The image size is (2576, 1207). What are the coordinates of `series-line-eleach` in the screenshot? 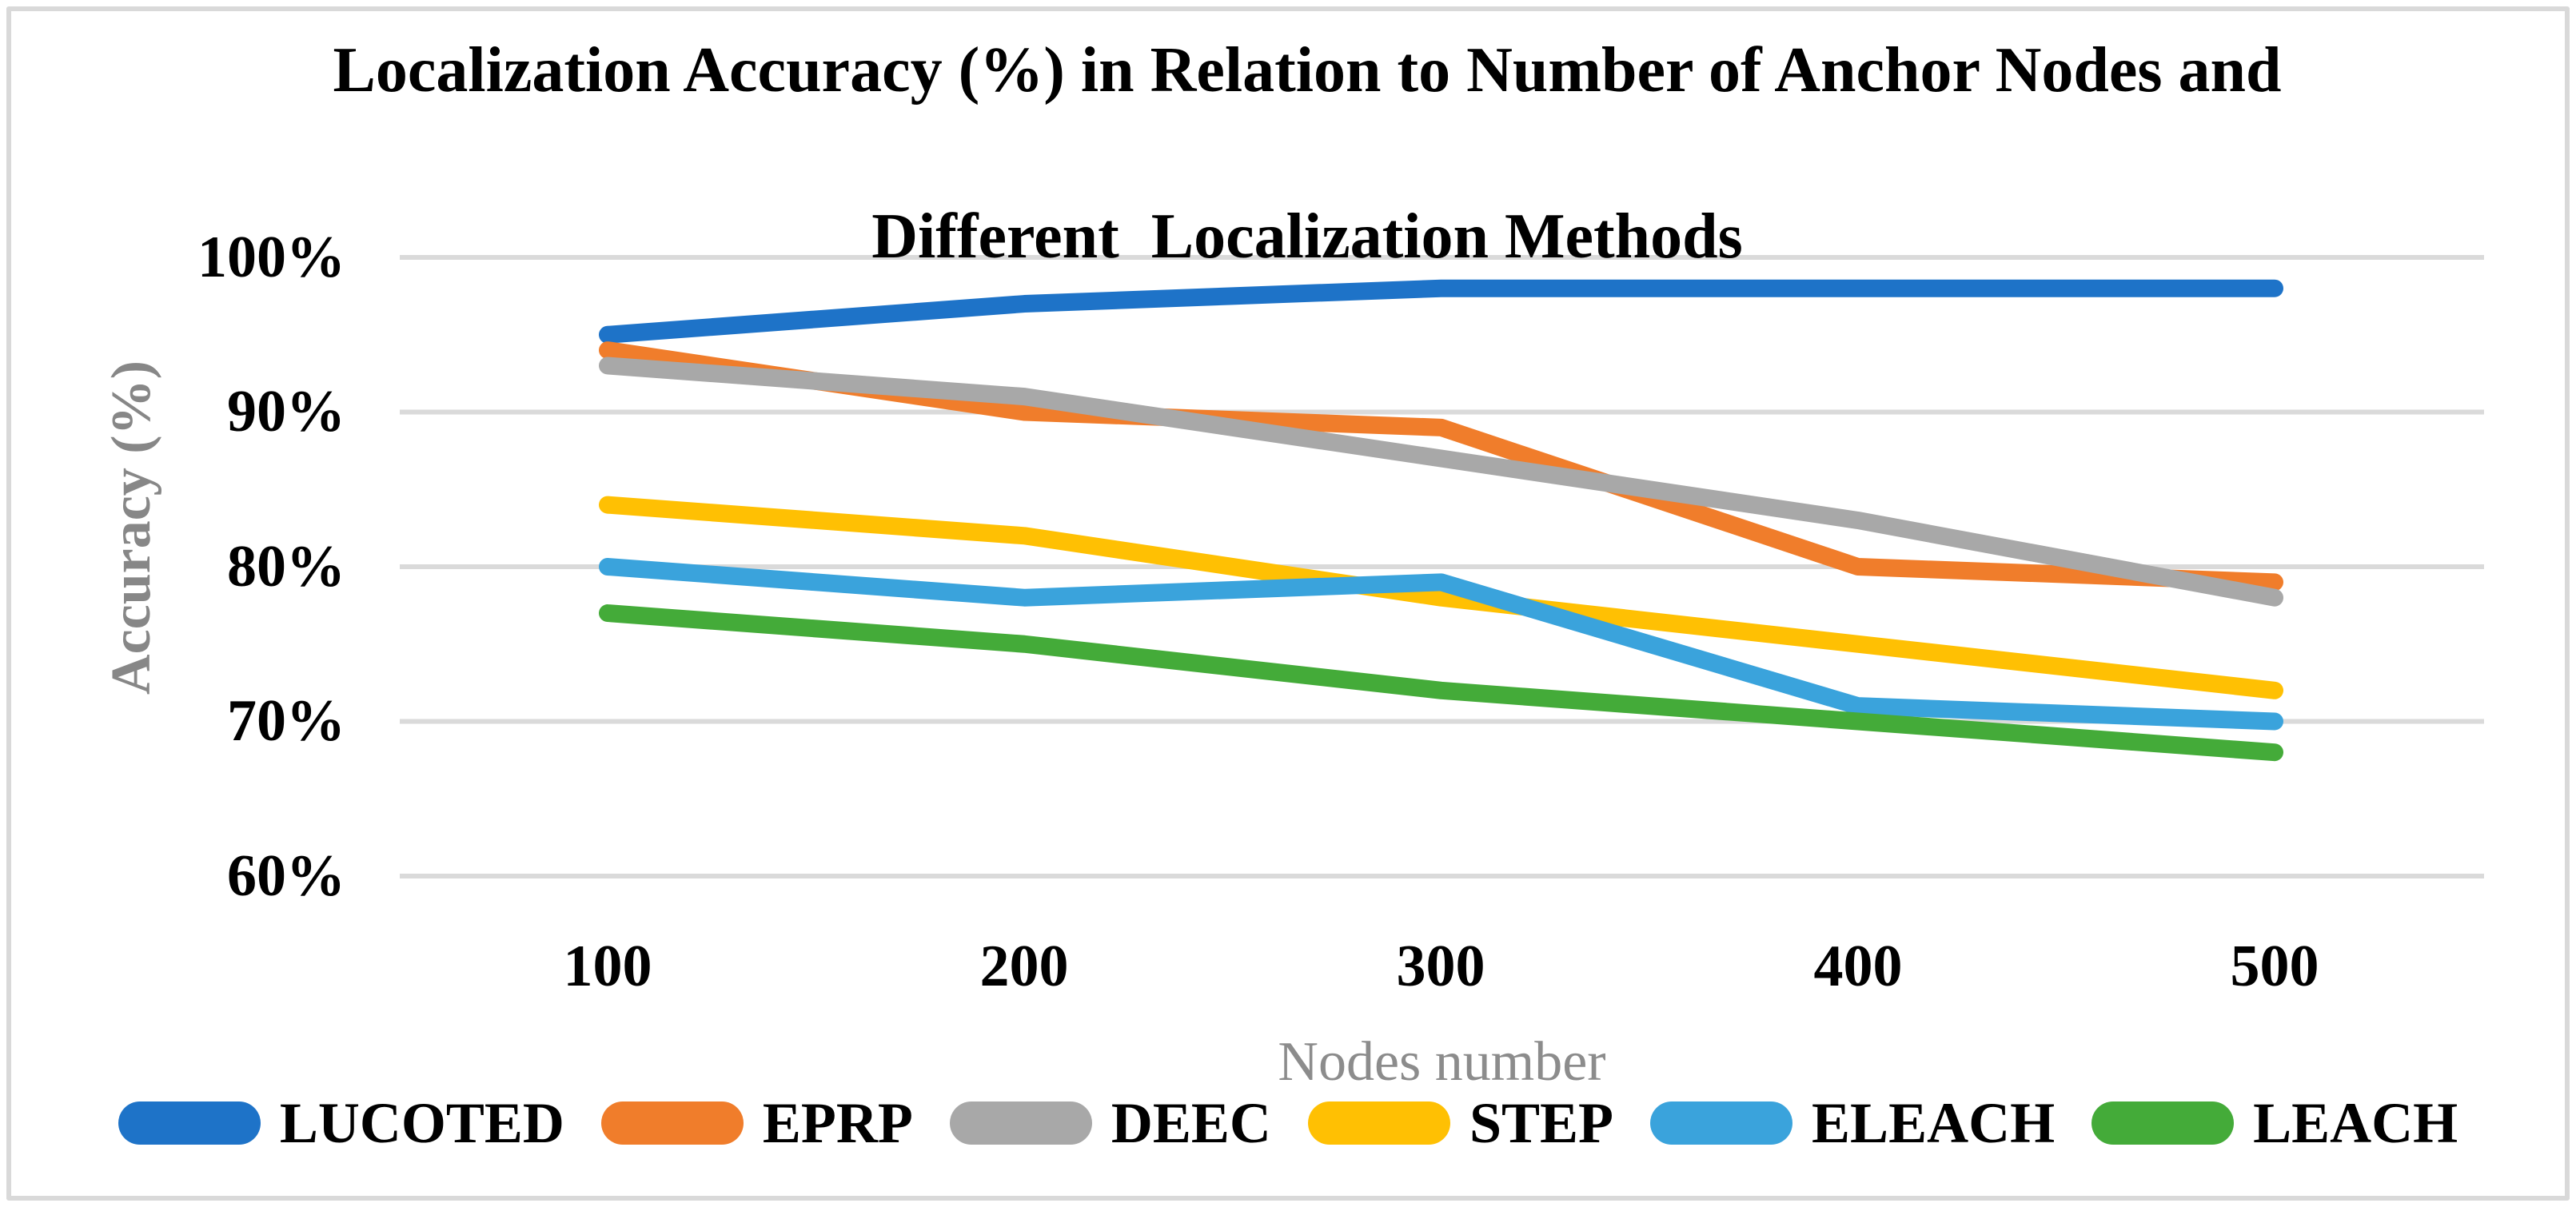 It's located at (1441, 644).